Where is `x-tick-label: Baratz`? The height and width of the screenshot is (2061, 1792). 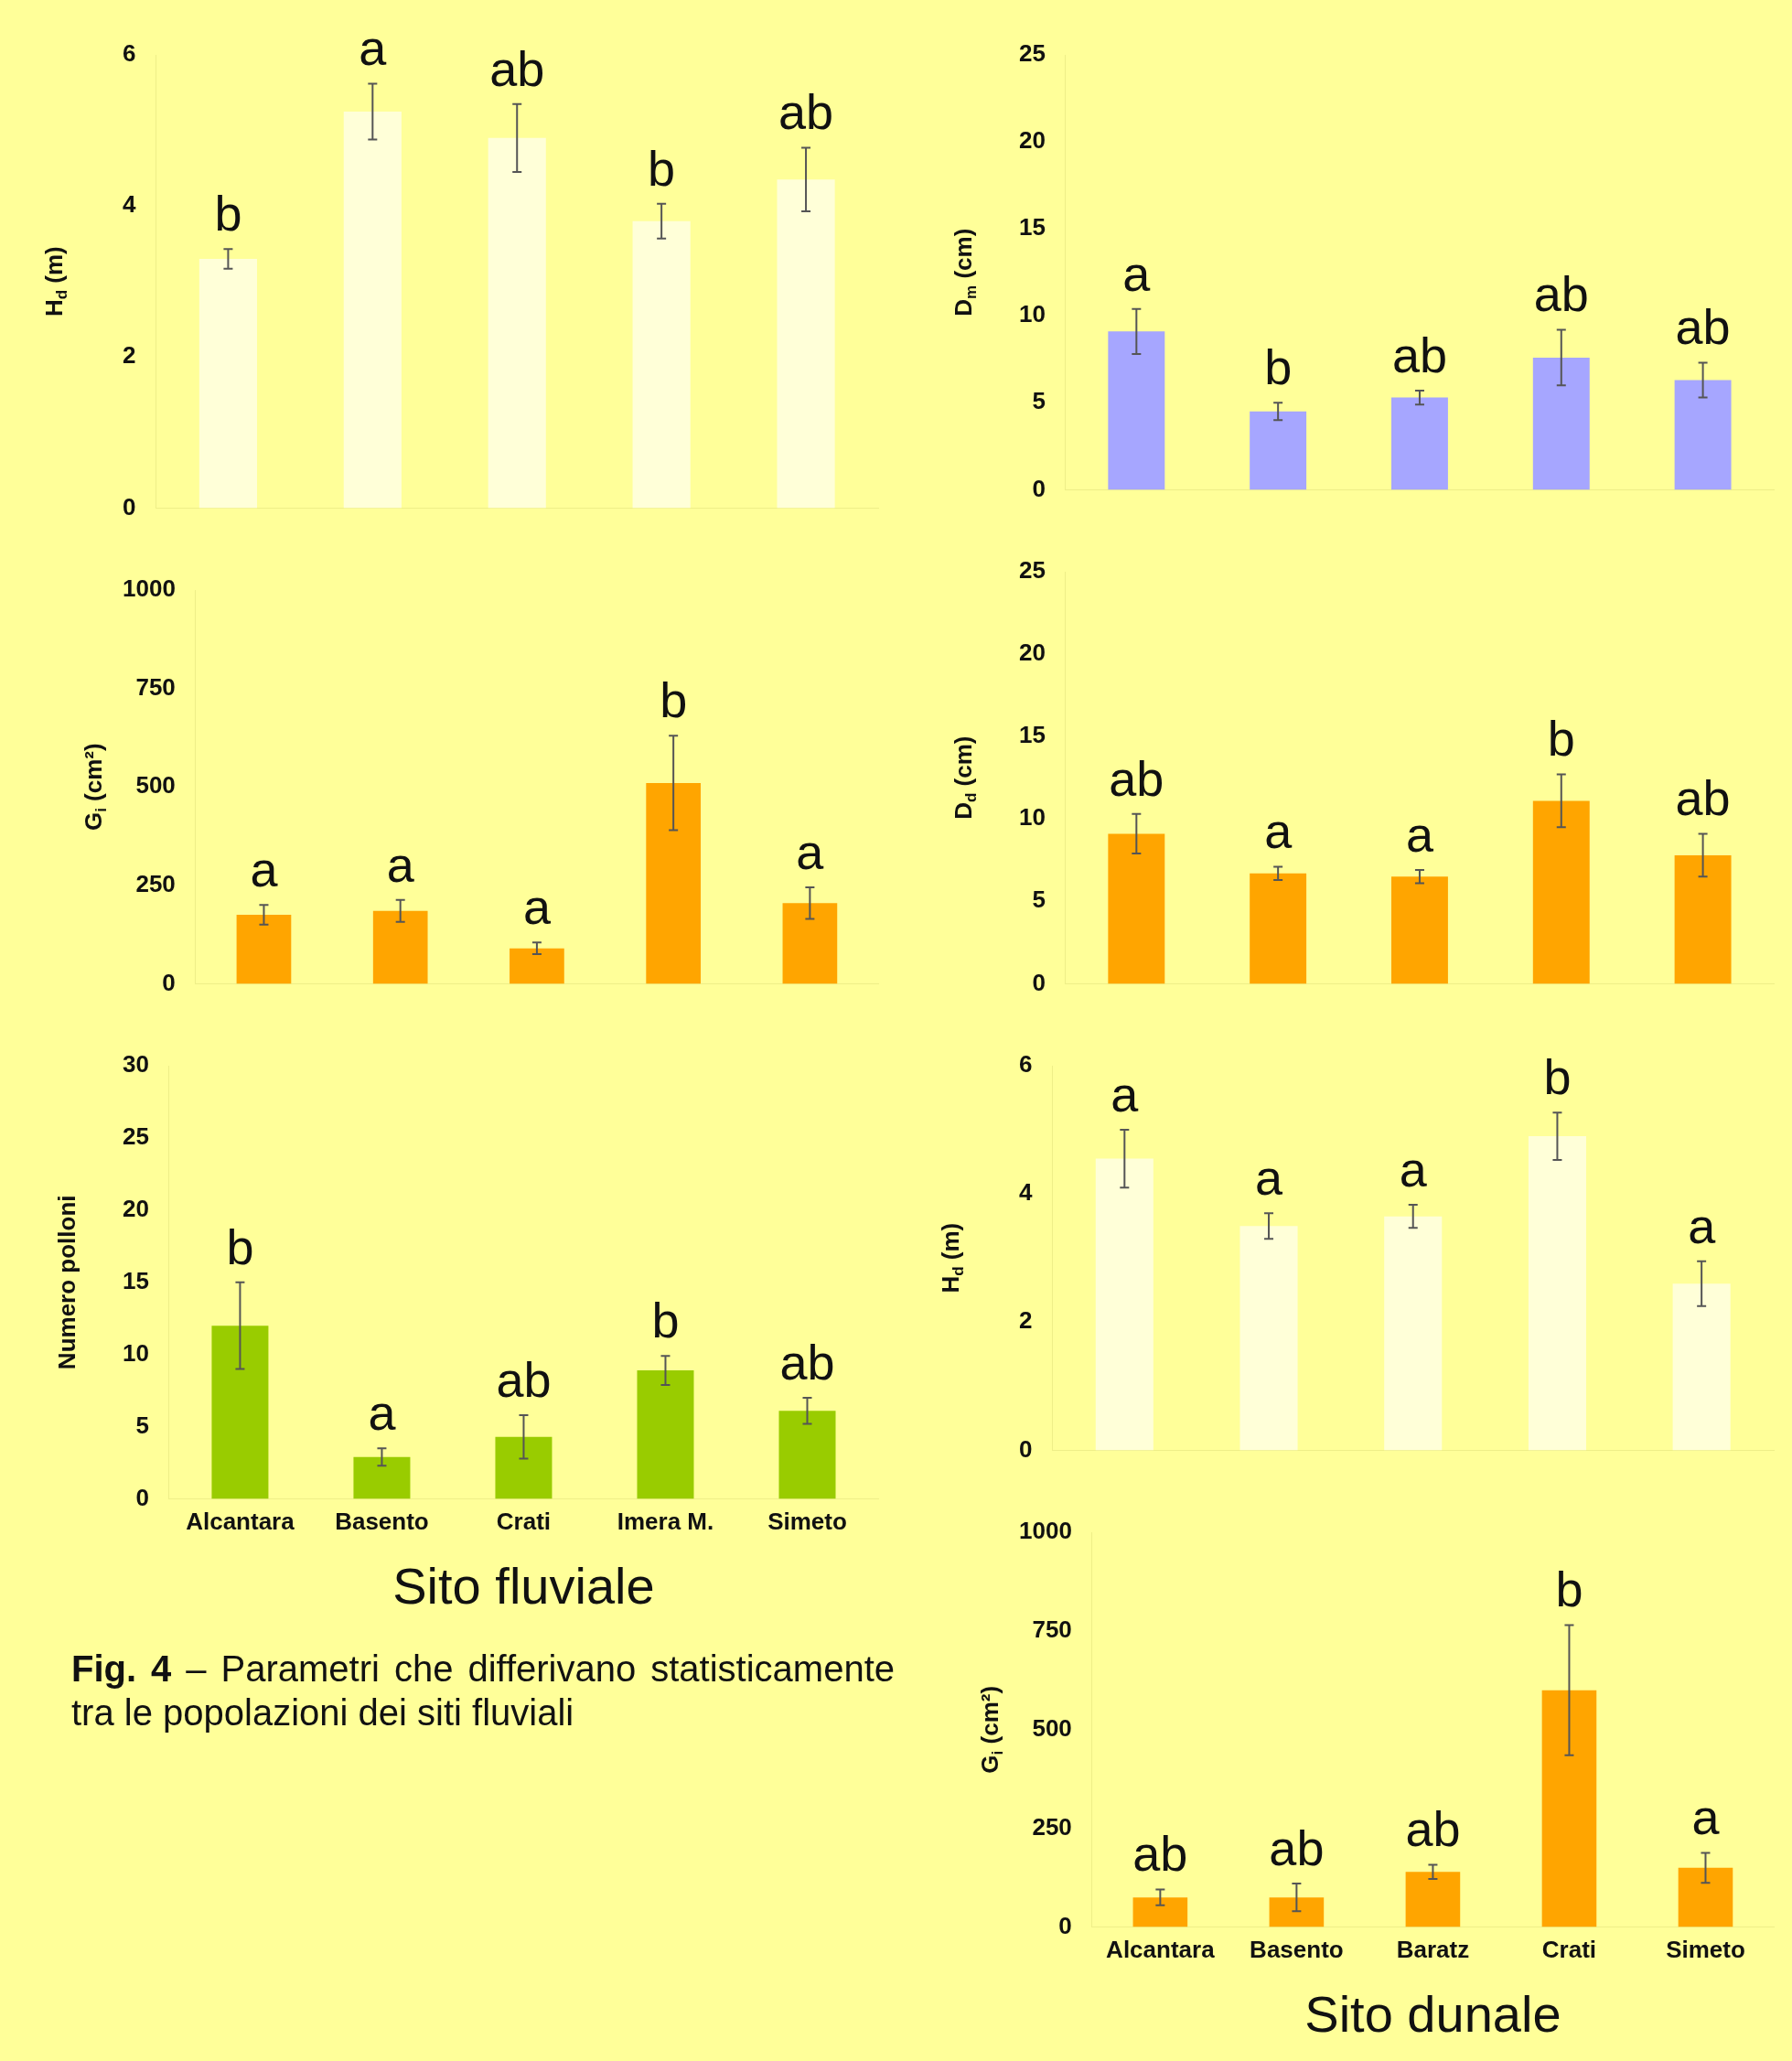
x-tick-label: Baratz is located at coordinates (1433, 1950).